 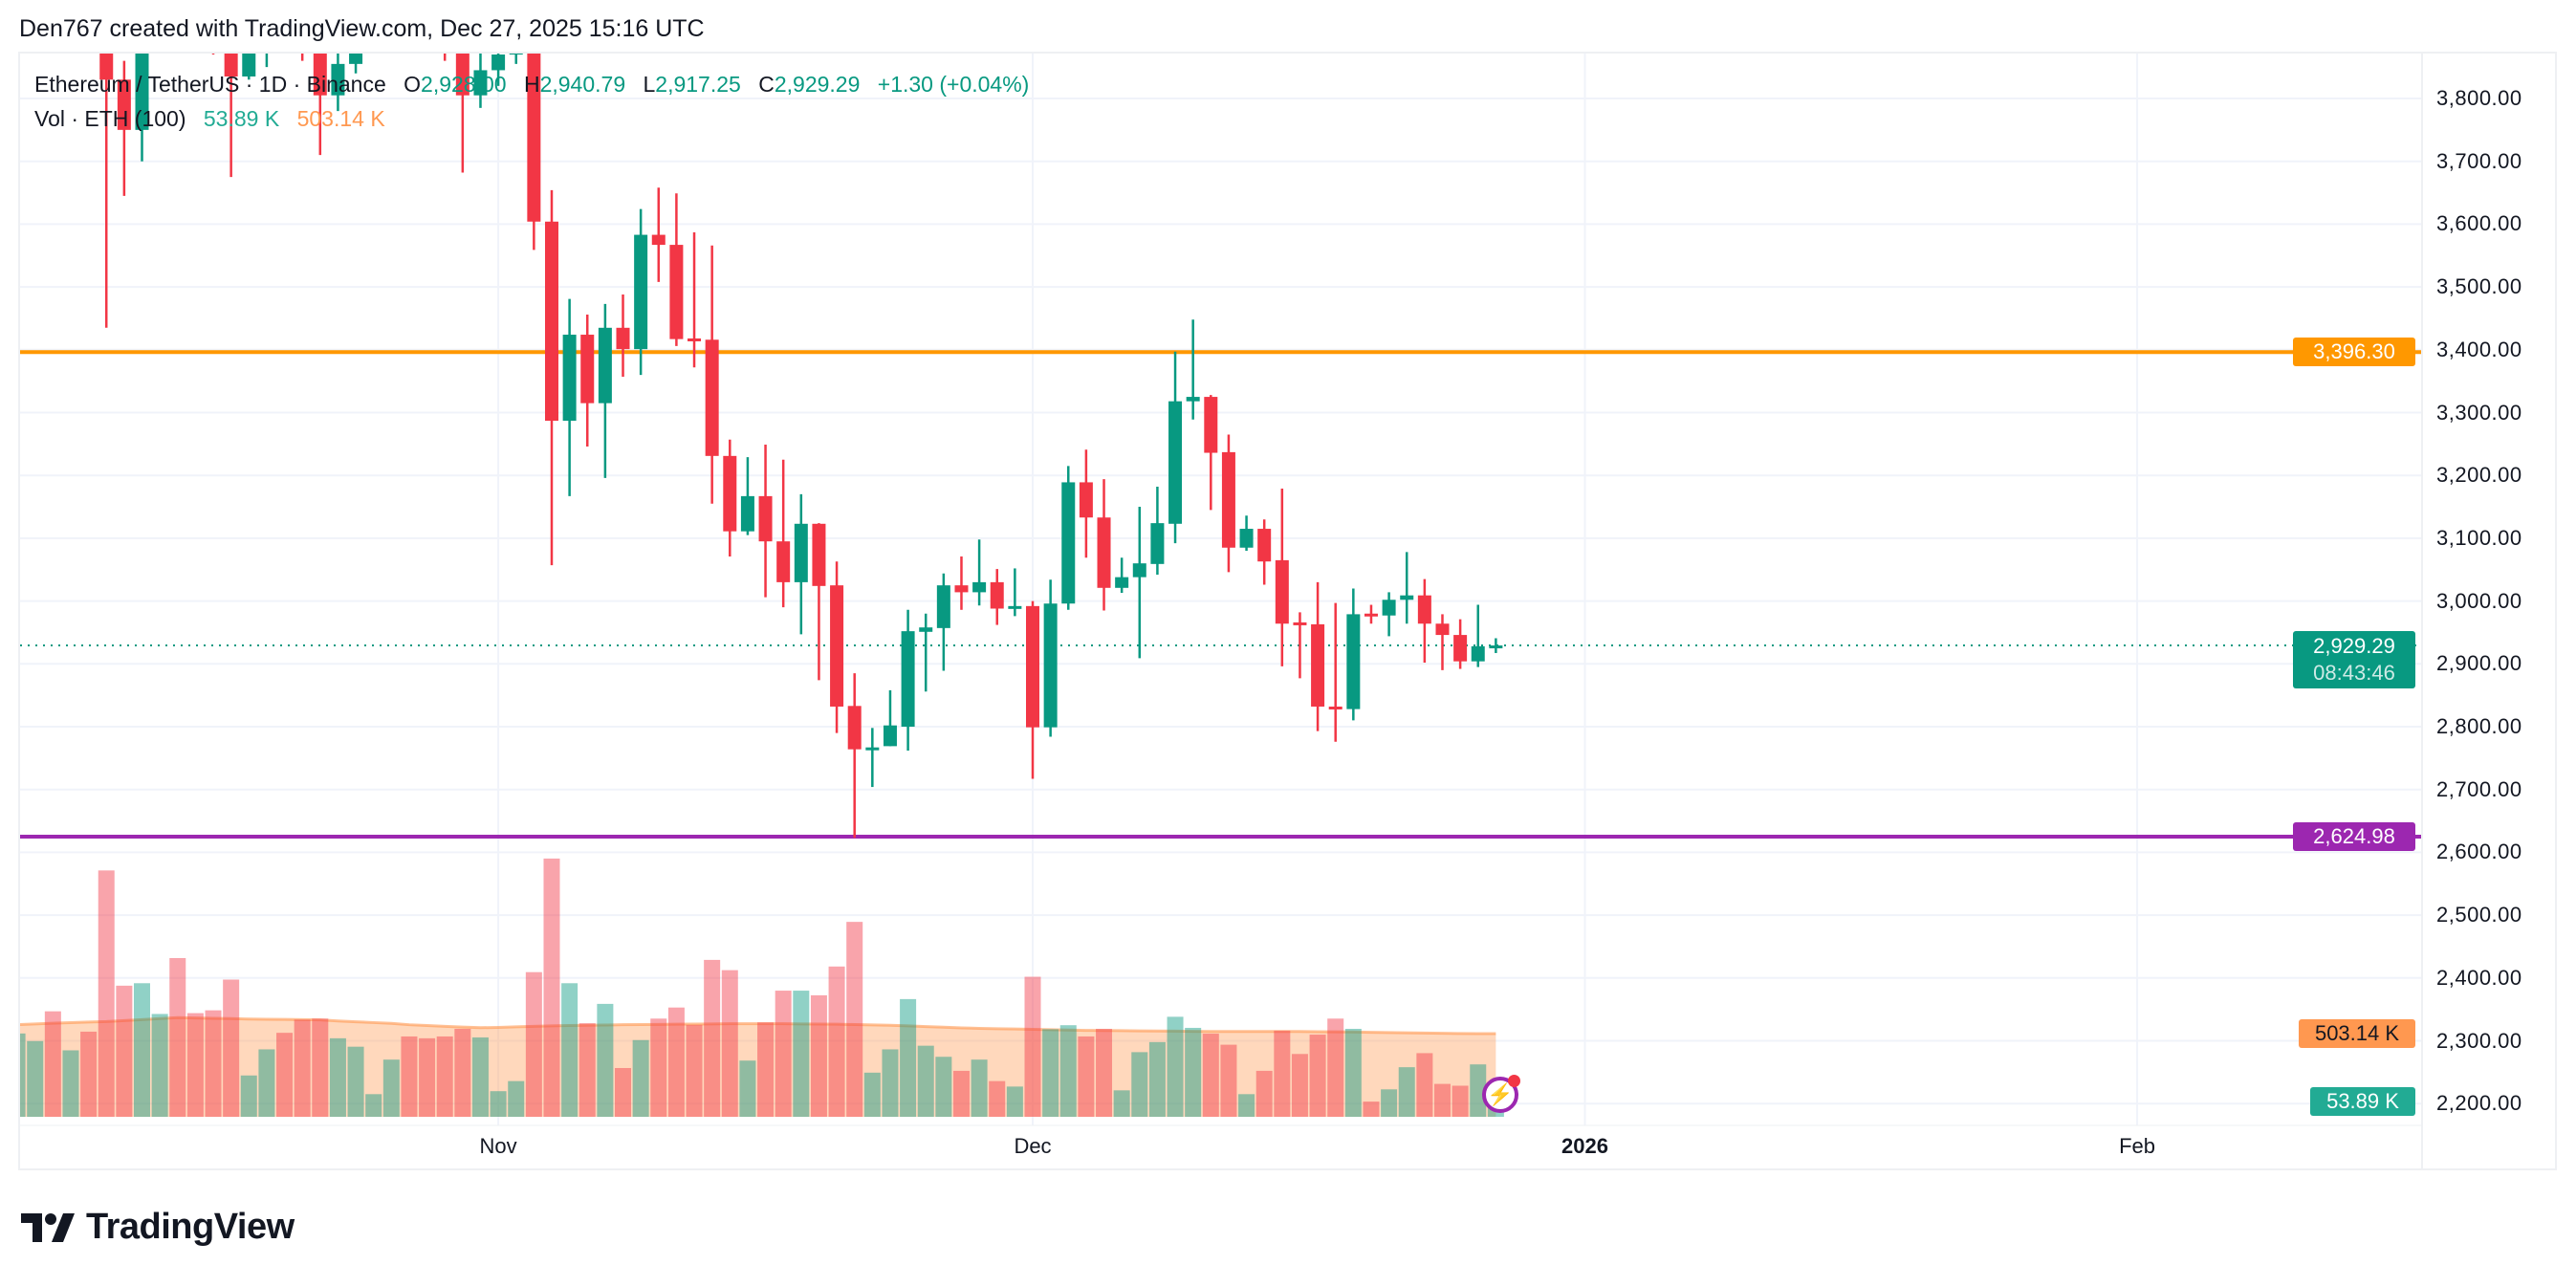 I want to click on price-tick-label: 2,400.00, so click(x=2479, y=978).